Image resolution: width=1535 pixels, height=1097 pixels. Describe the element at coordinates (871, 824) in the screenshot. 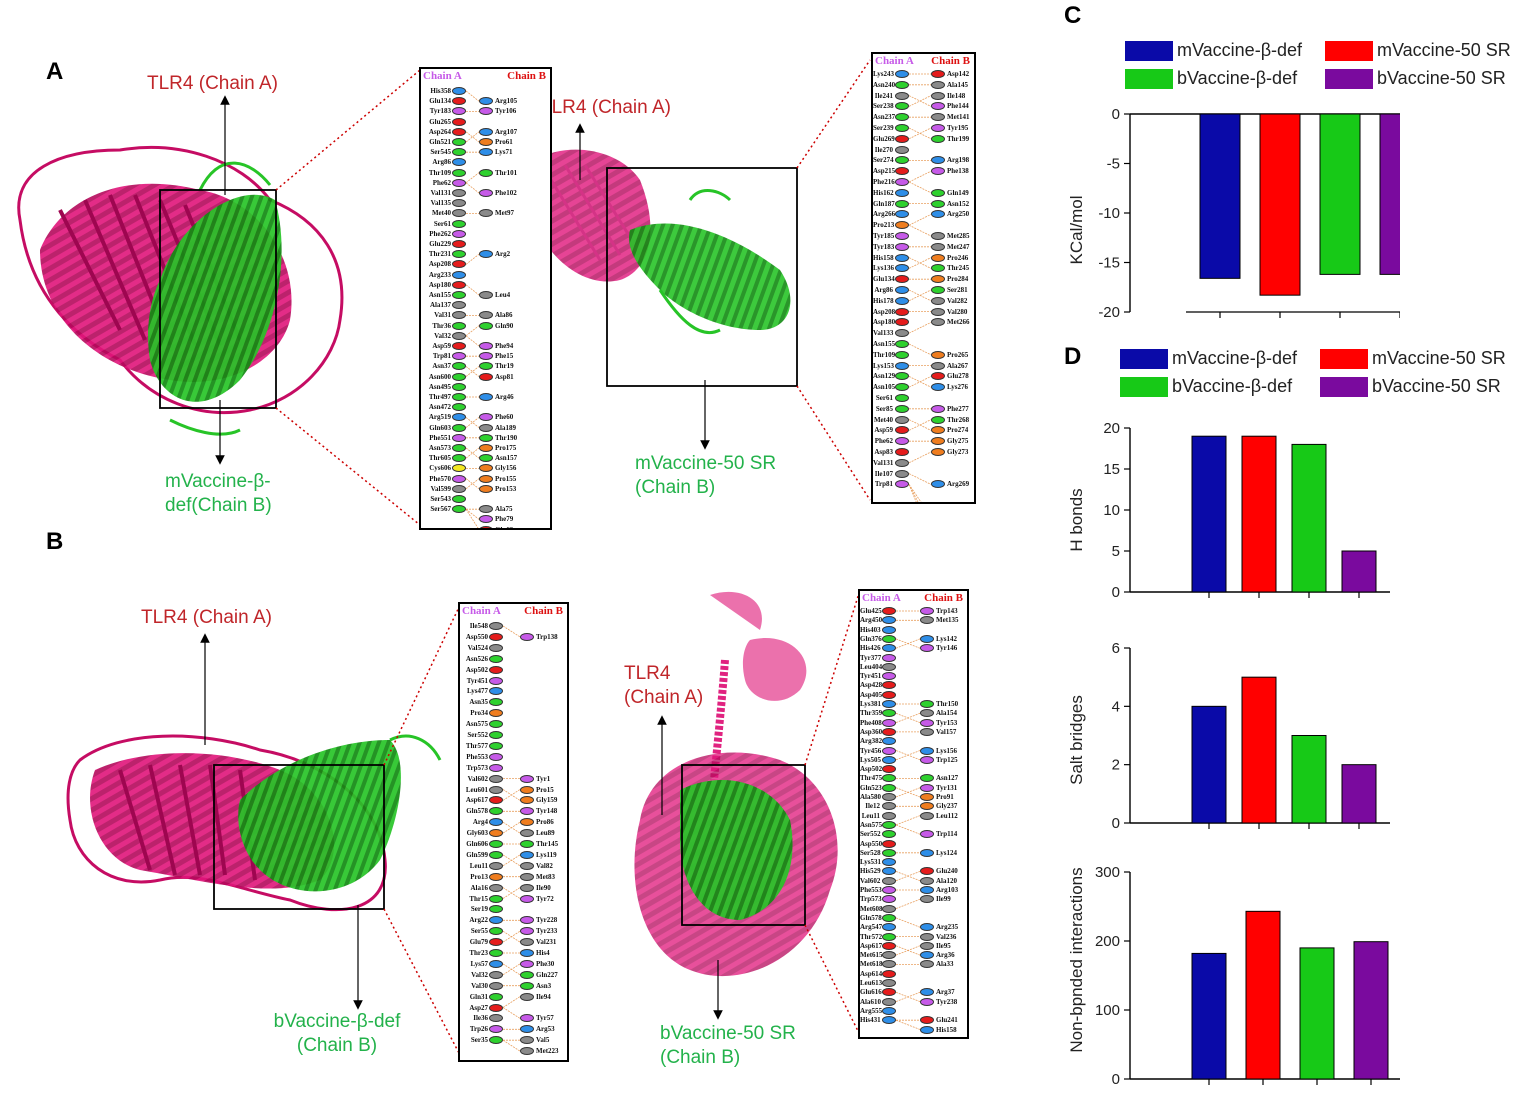

I see `residue-label-chain-a: Asn575` at that location.